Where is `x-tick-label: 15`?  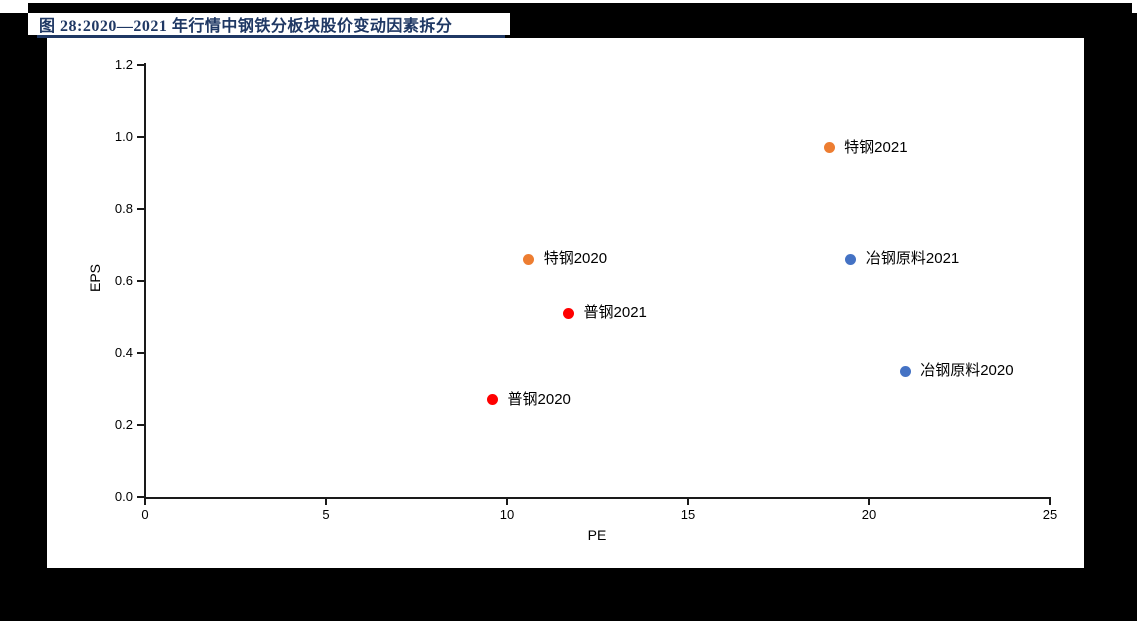
x-tick-label: 15 is located at coordinates (688, 514).